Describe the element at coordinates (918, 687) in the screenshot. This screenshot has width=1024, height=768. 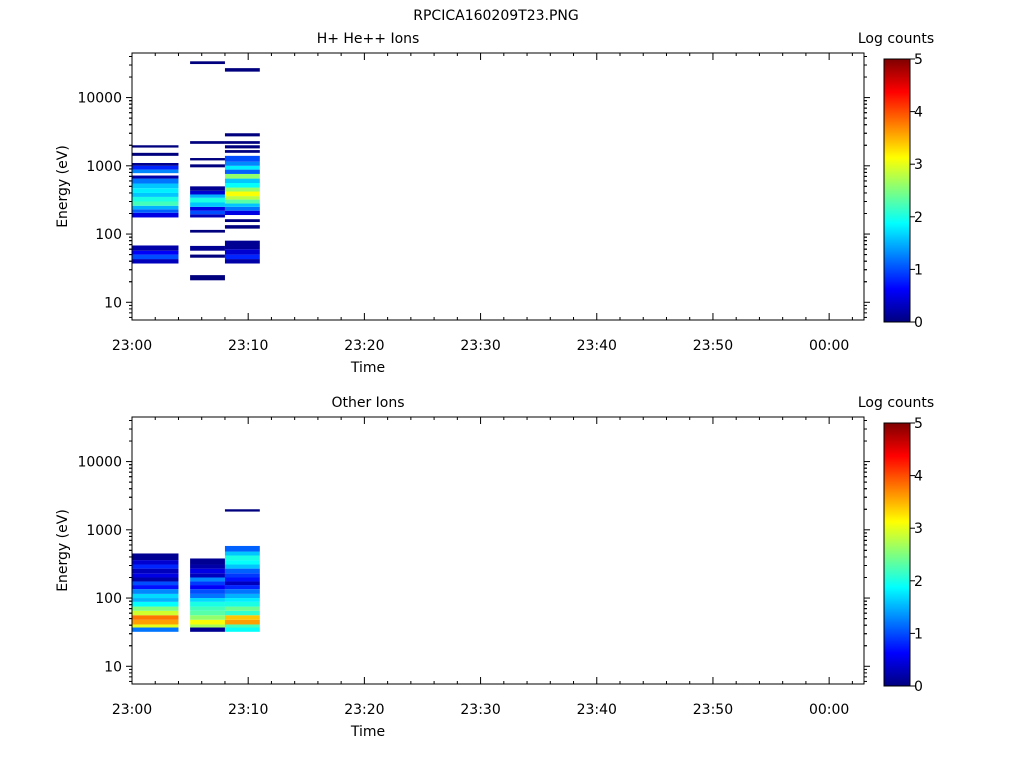
I see `colorbar-tick-label: 0` at that location.